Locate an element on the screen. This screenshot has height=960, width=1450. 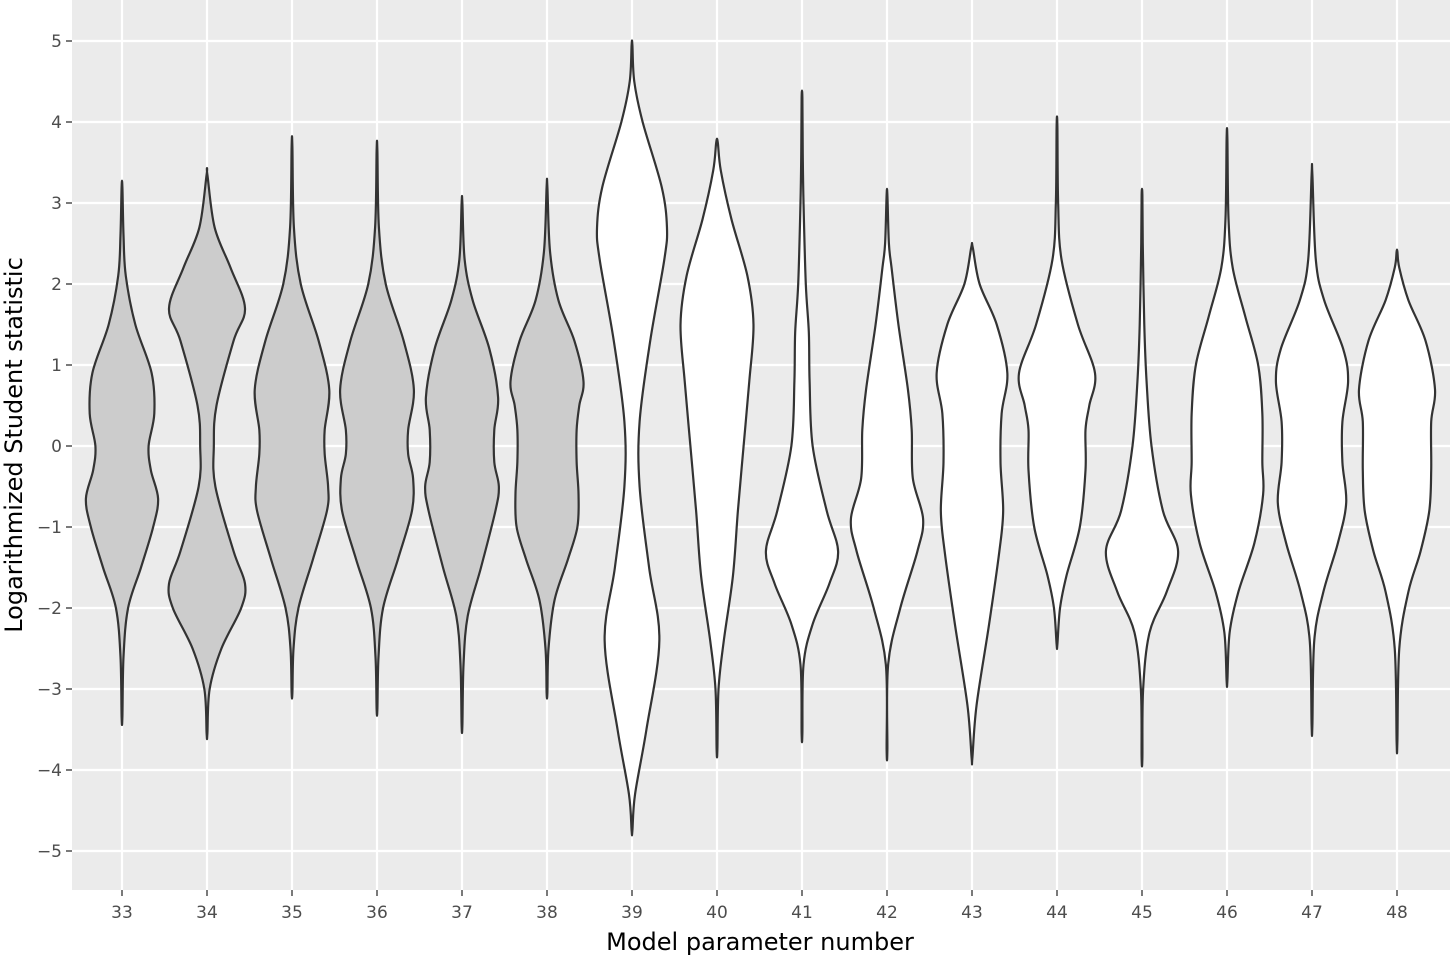
x-tick-label: 43 is located at coordinates (972, 913).